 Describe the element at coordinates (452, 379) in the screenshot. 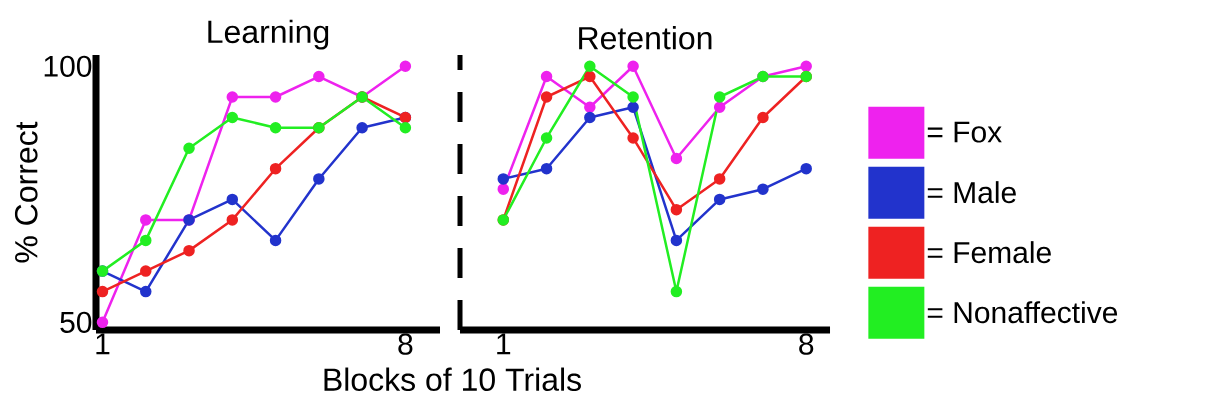

I see `x-axis-title: Blocks of 10 Trials` at that location.